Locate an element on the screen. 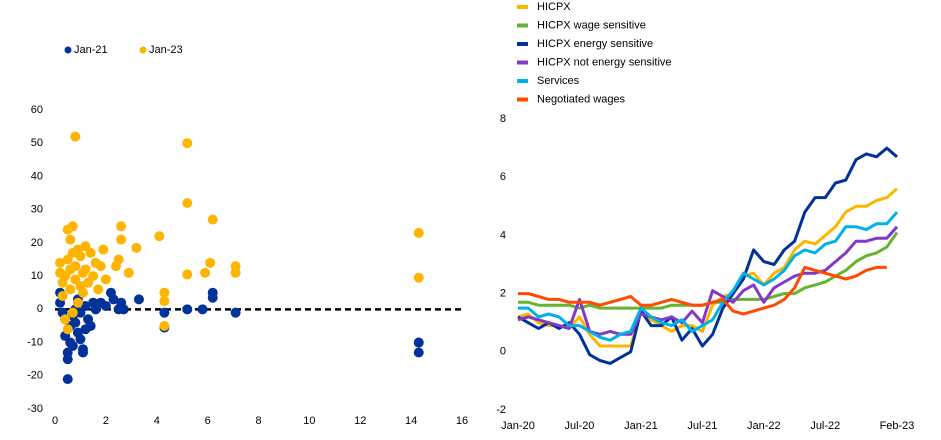  x-tick-label: Jul-21 is located at coordinates (702, 426).